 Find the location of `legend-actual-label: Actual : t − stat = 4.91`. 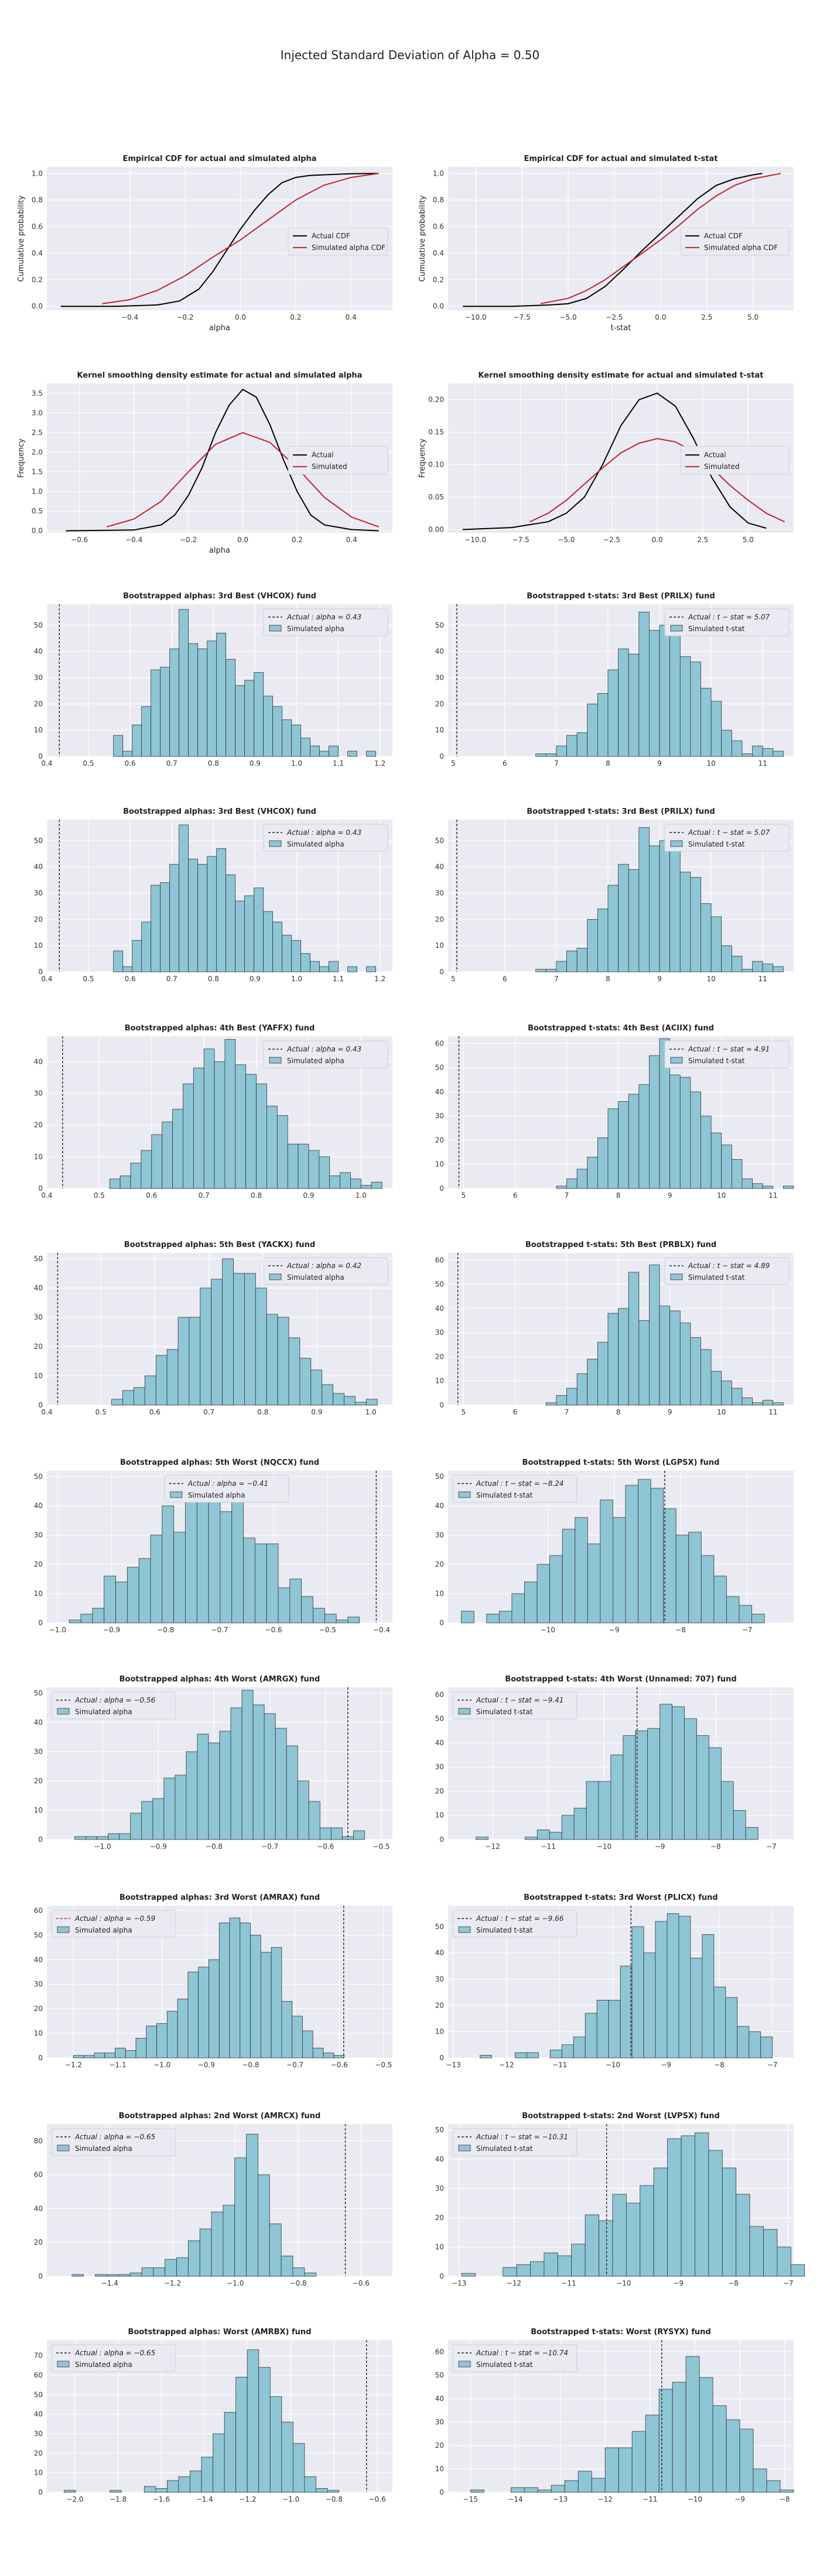

legend-actual-label: Actual : t − stat = 4.91 is located at coordinates (729, 1049).